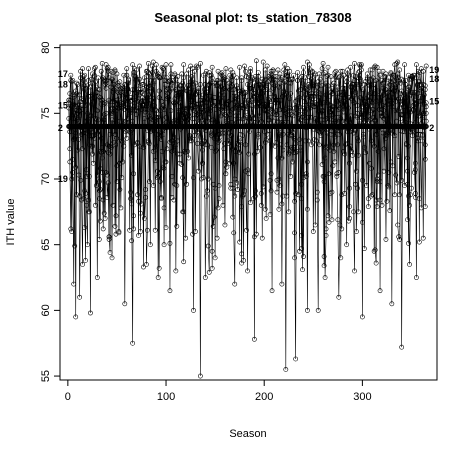  What do you see at coordinates (362, 397) in the screenshot?
I see `x-tick-label: 300` at bounding box center [362, 397].